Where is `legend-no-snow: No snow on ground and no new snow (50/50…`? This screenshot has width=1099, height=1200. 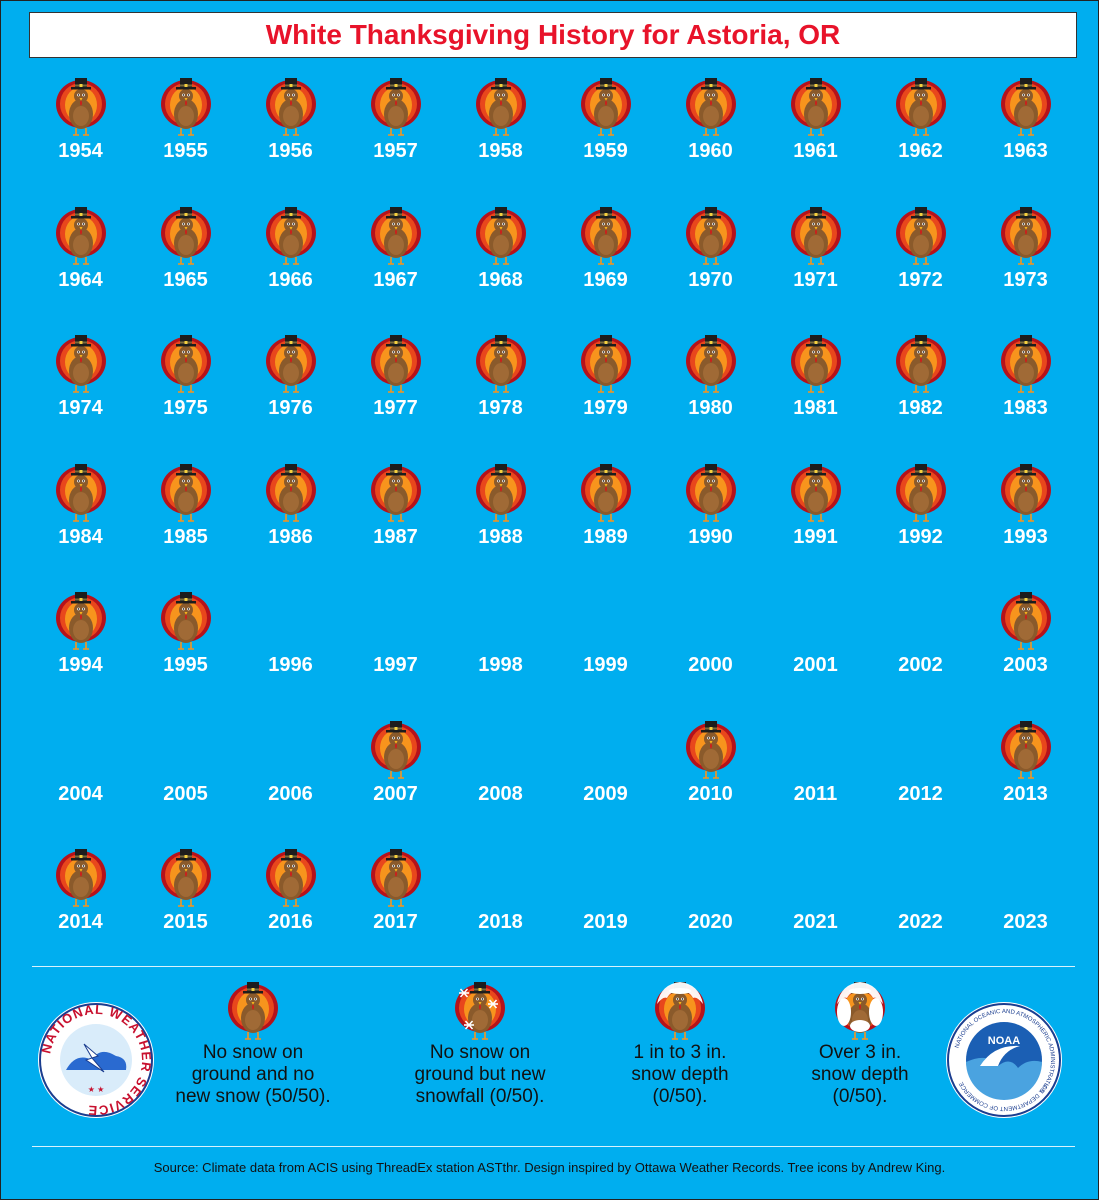 legend-no-snow: No snow on ground and no new snow (50/50… is located at coordinates (253, 1043).